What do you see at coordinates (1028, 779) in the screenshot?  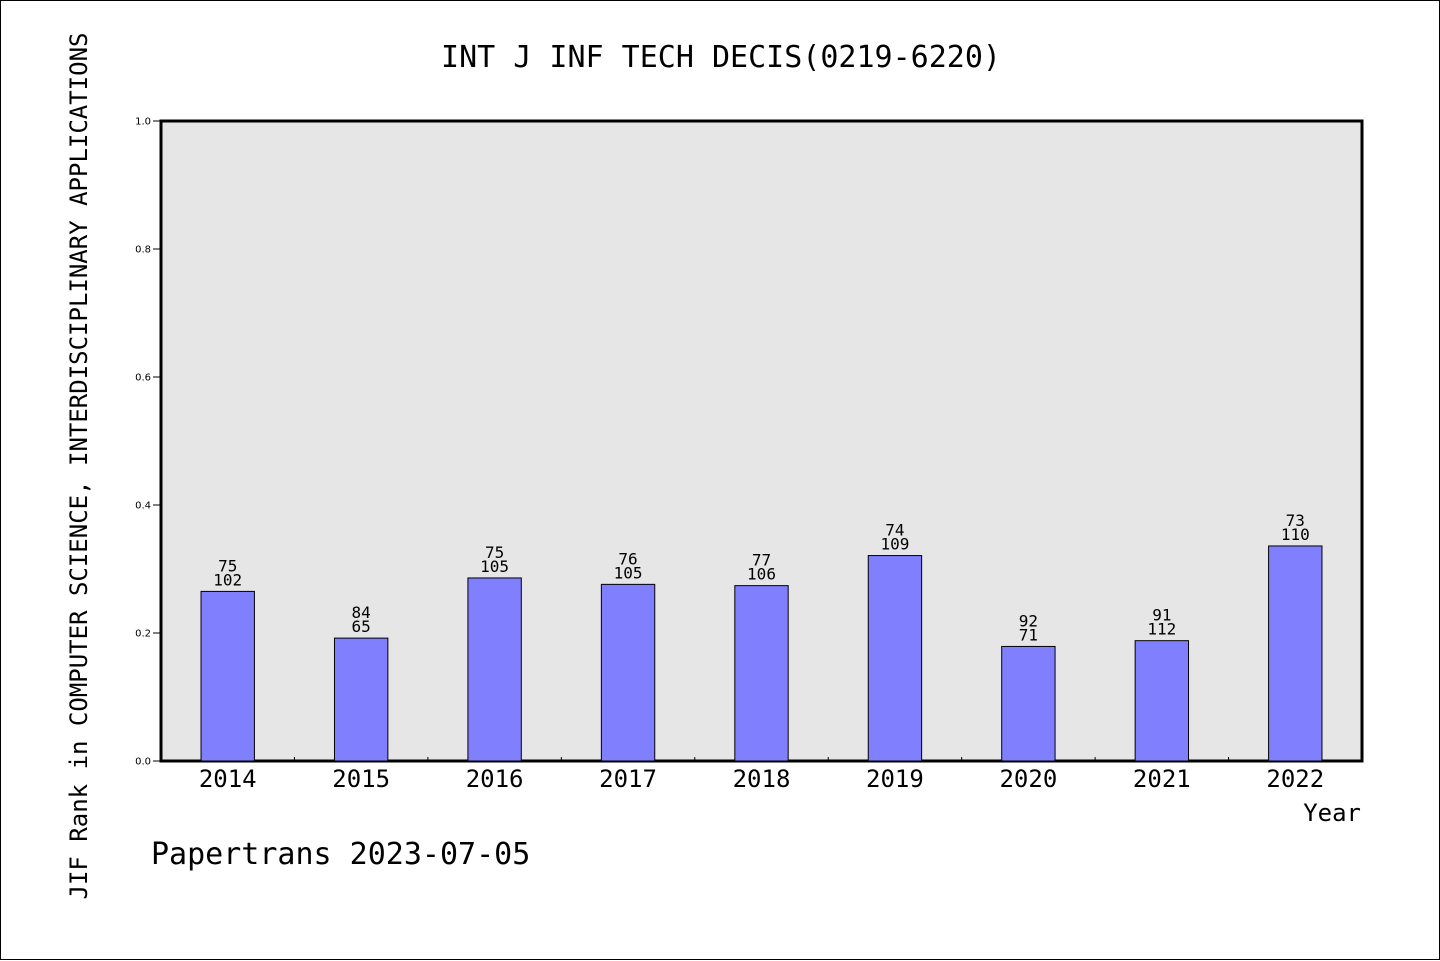 I see `x-tick-label: 2020` at bounding box center [1028, 779].